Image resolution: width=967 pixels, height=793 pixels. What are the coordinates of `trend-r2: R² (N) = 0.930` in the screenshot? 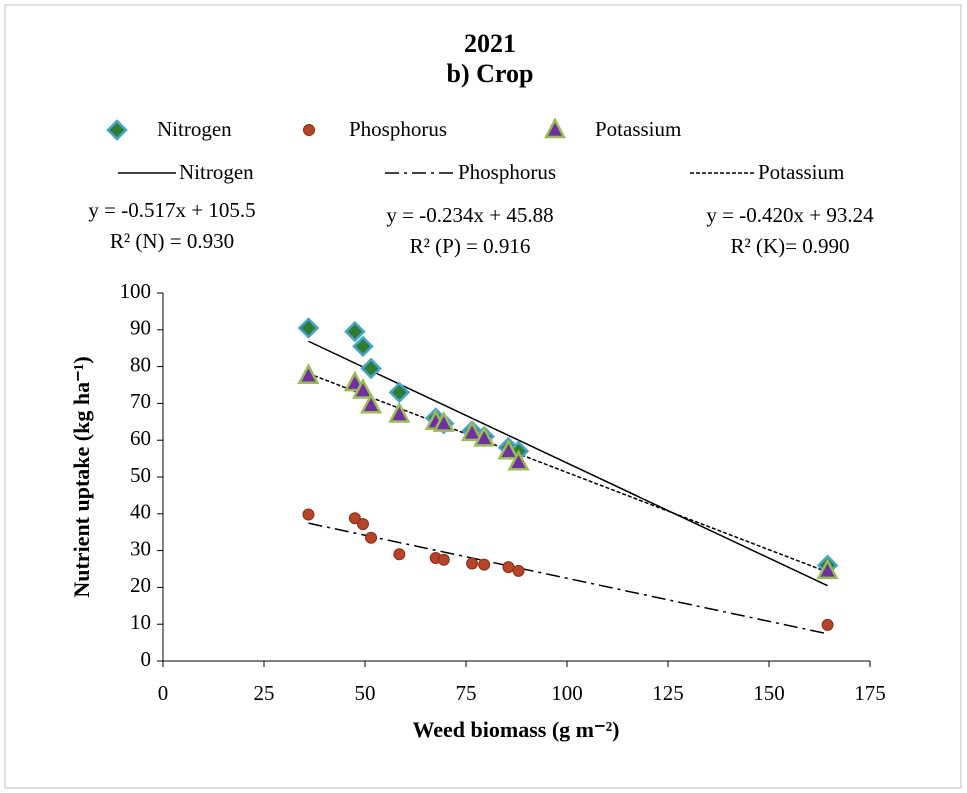 It's located at (172, 241).